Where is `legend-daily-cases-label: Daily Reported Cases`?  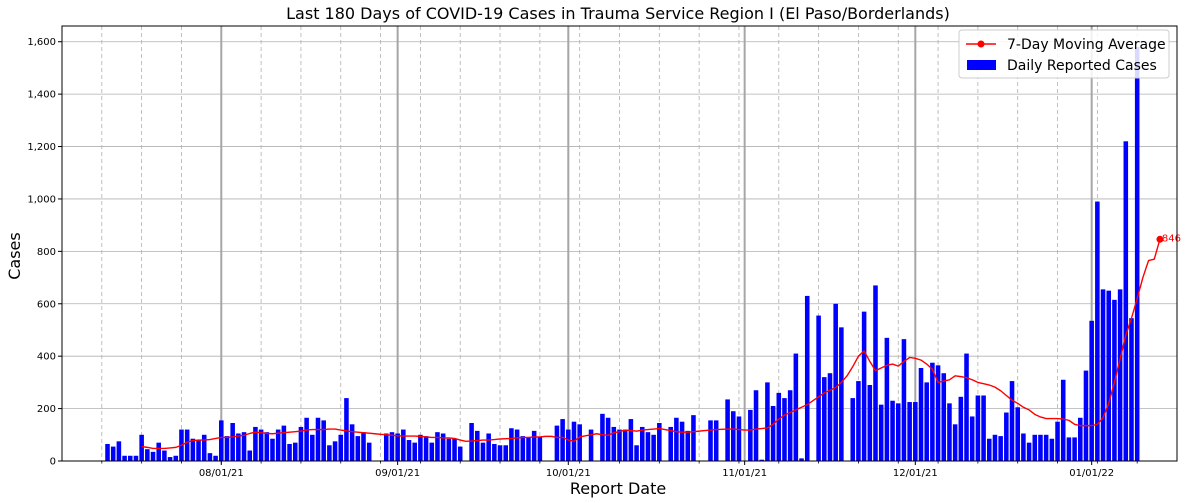
legend-daily-cases-label: Daily Reported Cases is located at coordinates (1082, 66).